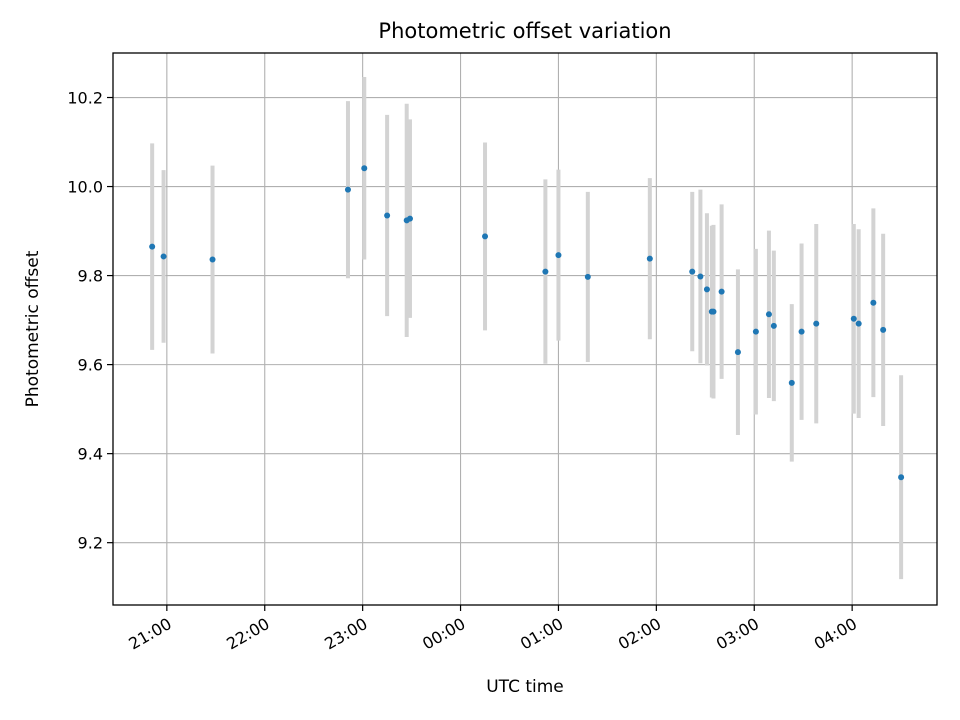  What do you see at coordinates (90, 365) in the screenshot?
I see `y-tick-label: 9.6` at bounding box center [90, 365].